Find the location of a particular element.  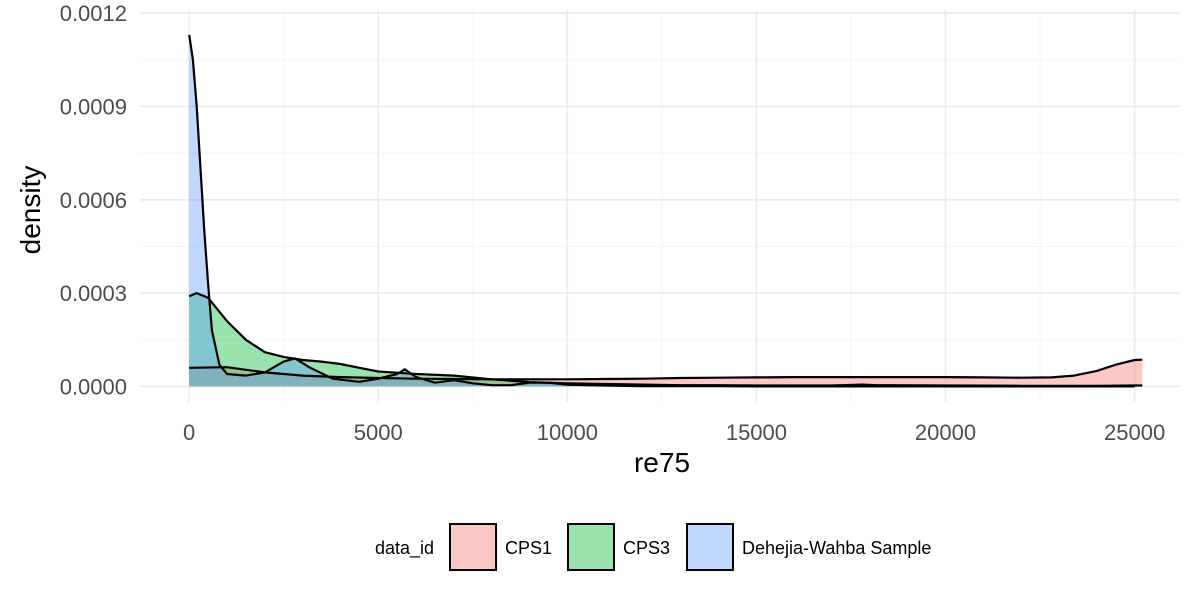

x-axis-title: re75 is located at coordinates (662, 462).